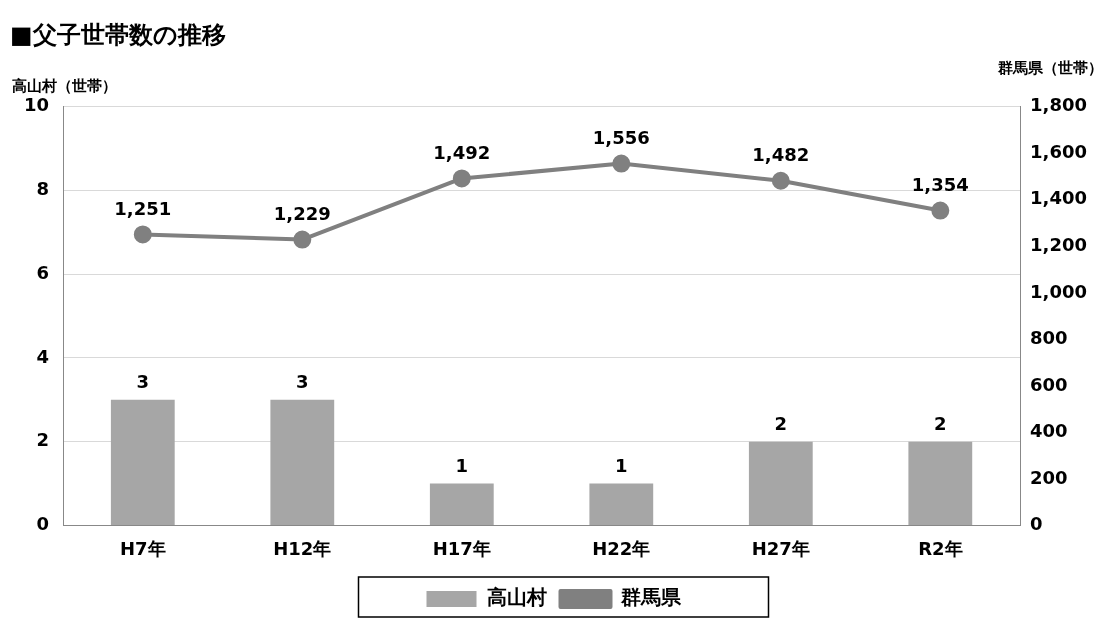 The image size is (1107, 623). Describe the element at coordinates (621, 138) in the screenshot. I see `data-label: 1,556` at that location.